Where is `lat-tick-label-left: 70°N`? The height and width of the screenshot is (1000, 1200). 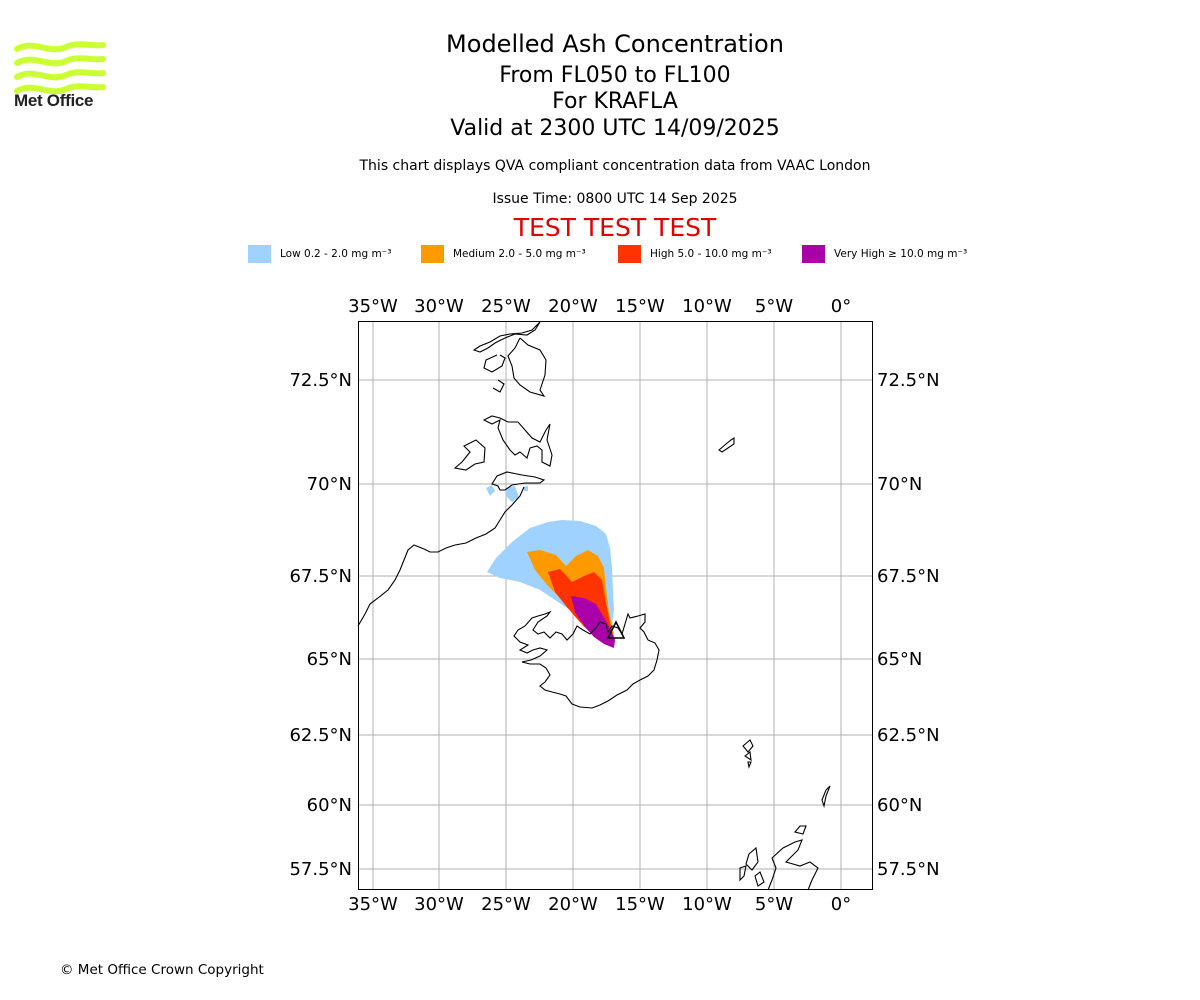
lat-tick-label-left: 70°N is located at coordinates (329, 484).